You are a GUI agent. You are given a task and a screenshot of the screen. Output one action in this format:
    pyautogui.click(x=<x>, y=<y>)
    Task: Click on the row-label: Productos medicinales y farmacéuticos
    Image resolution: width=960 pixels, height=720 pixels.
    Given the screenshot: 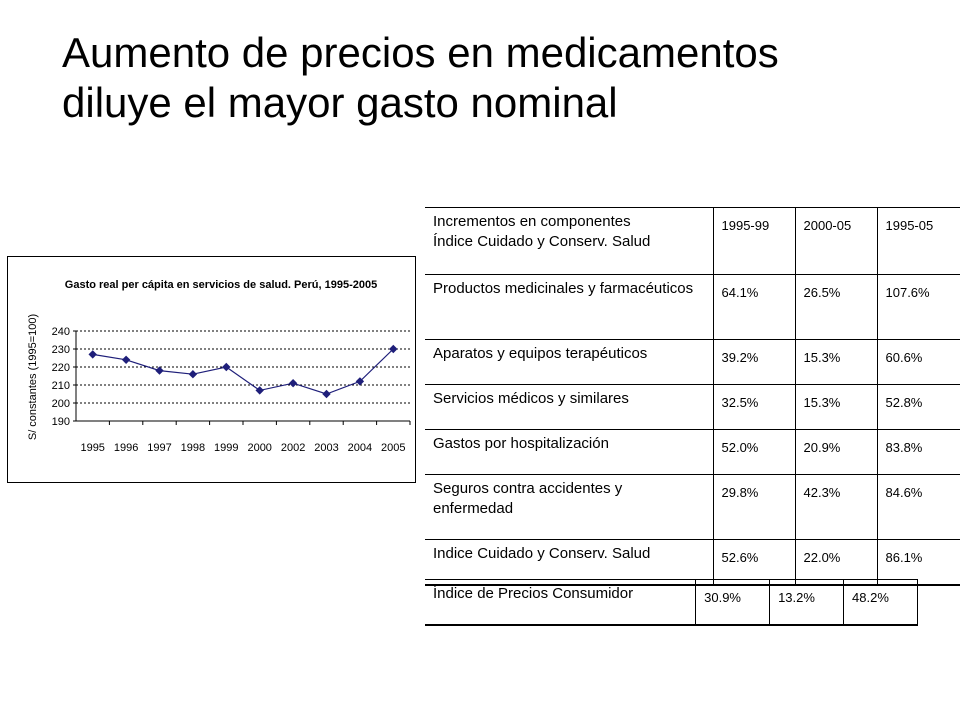 What is the action you would take?
    pyautogui.click(x=569, y=307)
    